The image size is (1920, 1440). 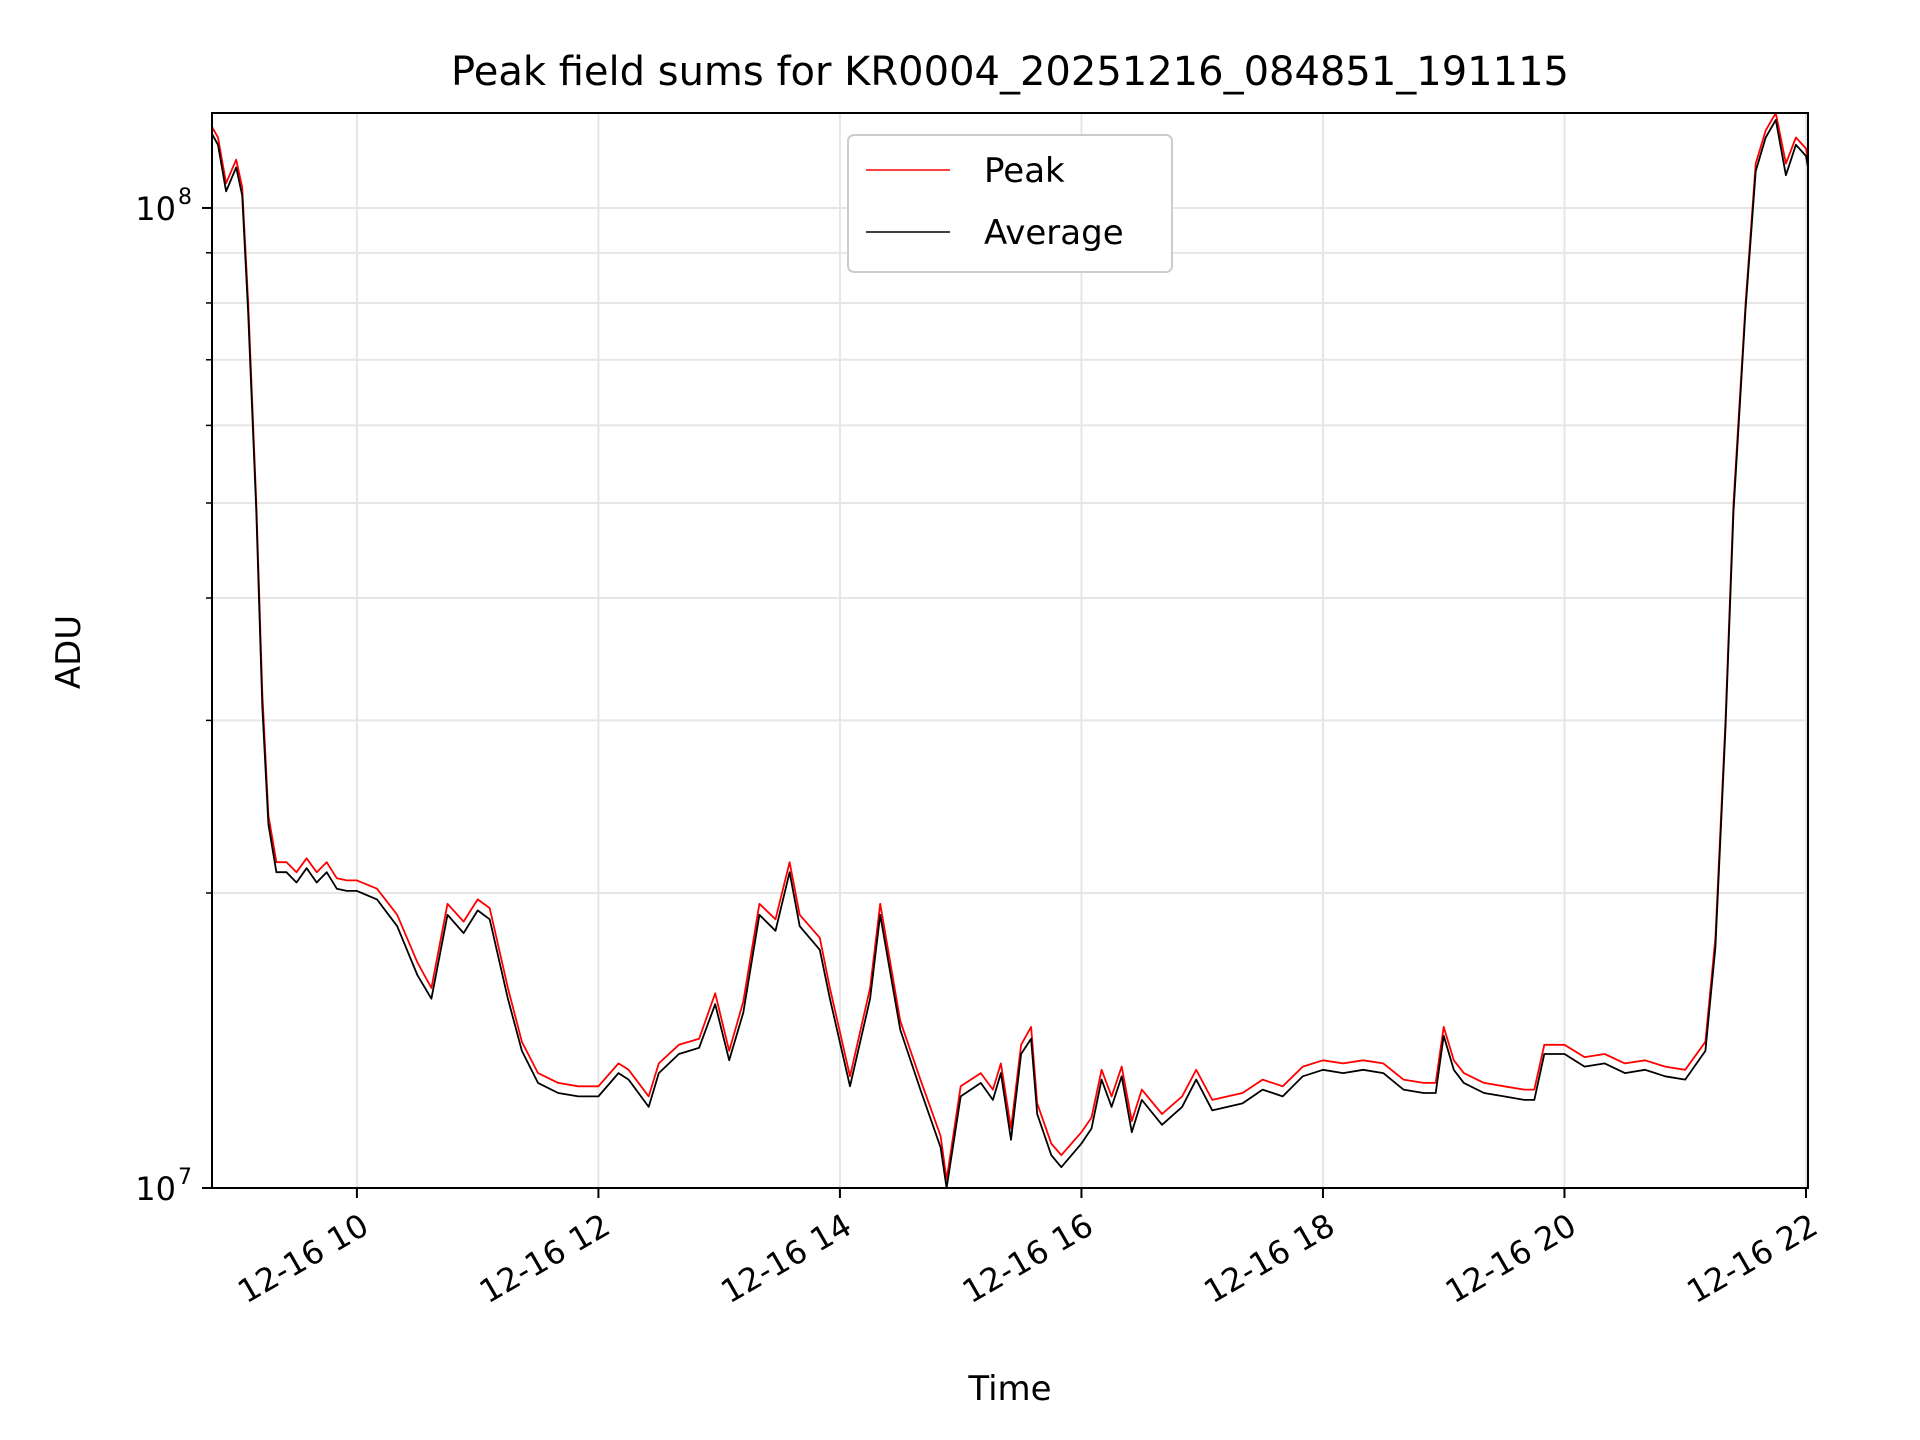 I want to click on legend: Peak Average, so click(x=1010, y=203).